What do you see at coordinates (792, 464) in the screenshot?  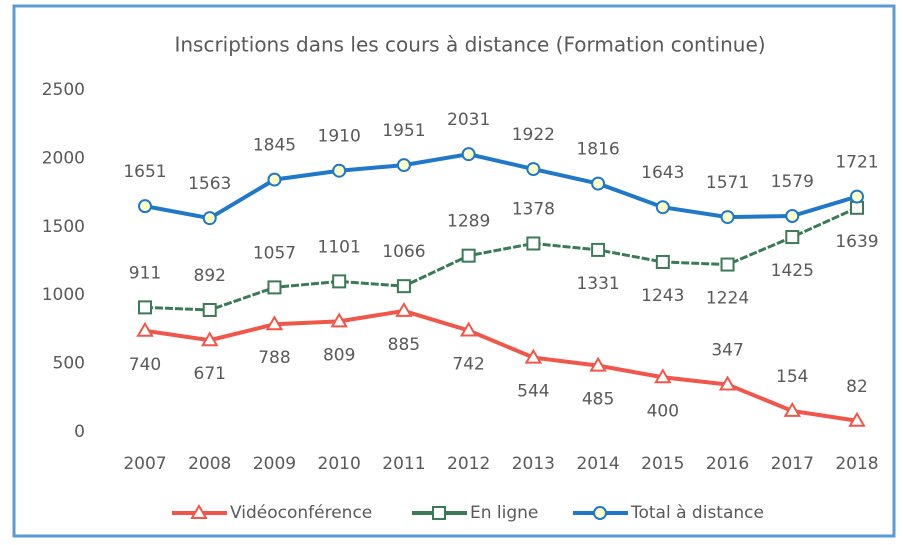 I see `x-tick-label: 2017` at bounding box center [792, 464].